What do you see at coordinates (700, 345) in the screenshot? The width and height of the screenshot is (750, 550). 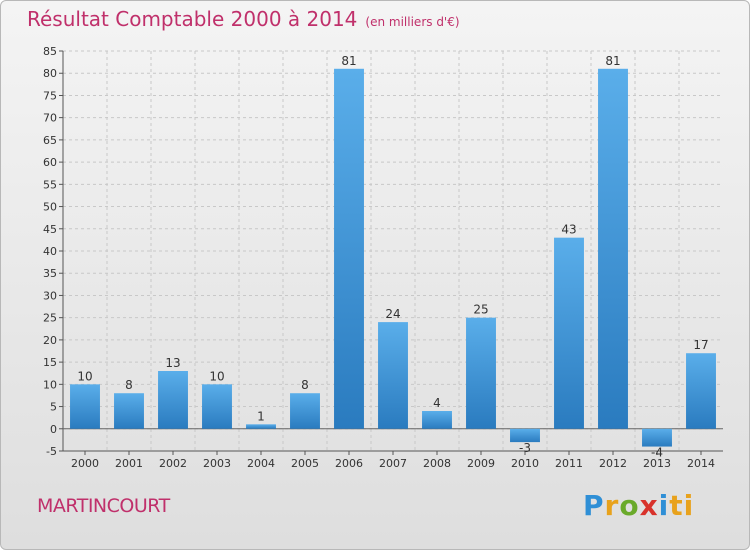 I see `data-label: 17` at bounding box center [700, 345].